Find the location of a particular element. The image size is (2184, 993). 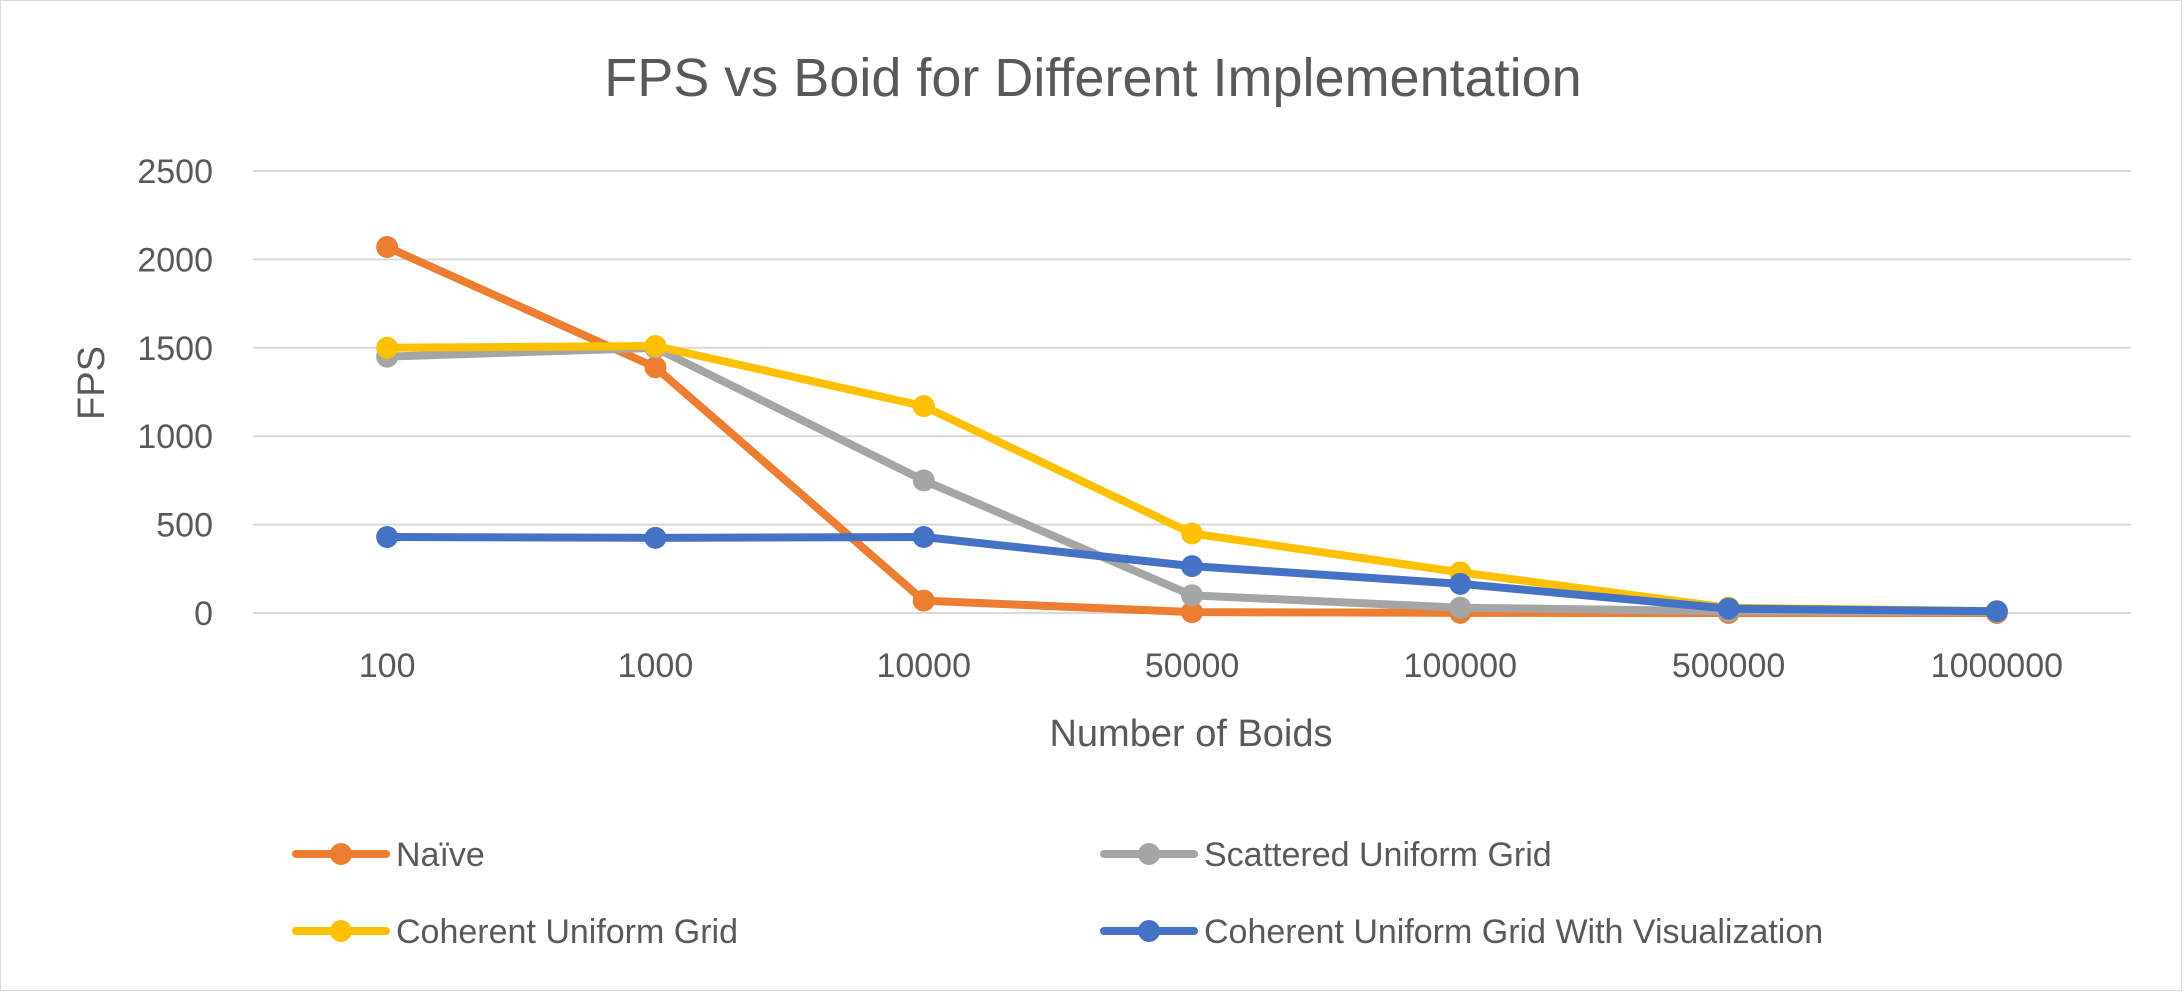

y-axis-ticks: 0 500 1000 1500 2000 2500 is located at coordinates (175, 393).